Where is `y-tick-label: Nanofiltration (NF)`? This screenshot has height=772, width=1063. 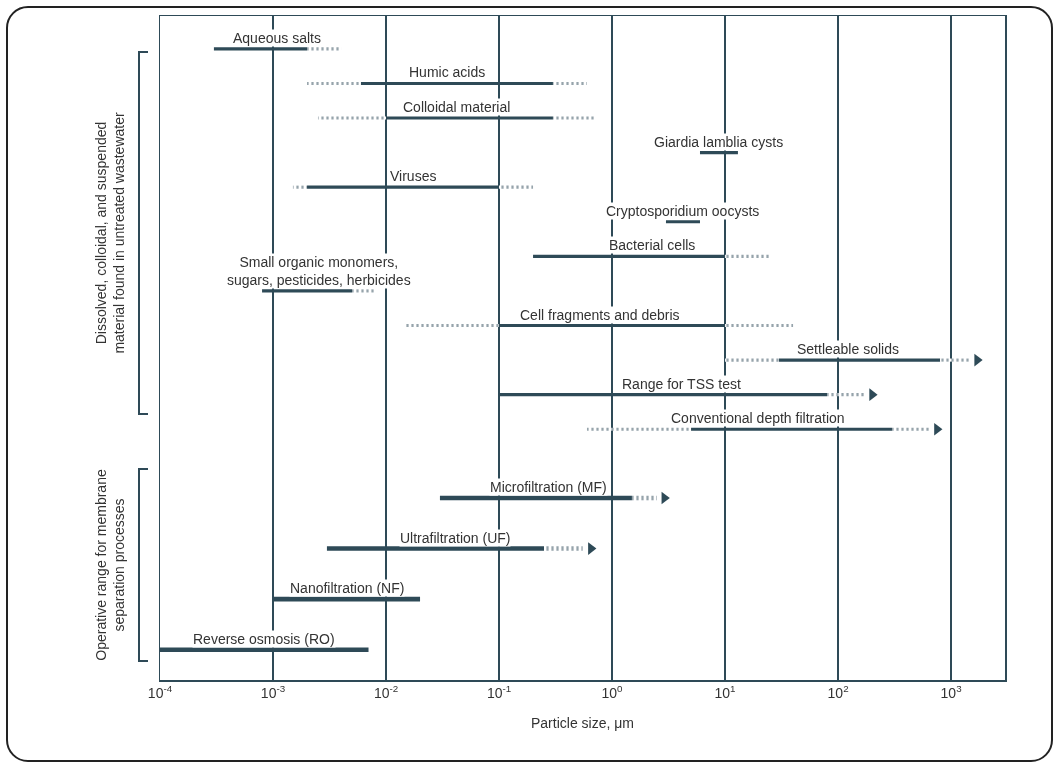 y-tick-label: Nanofiltration (NF) is located at coordinates (347, 588).